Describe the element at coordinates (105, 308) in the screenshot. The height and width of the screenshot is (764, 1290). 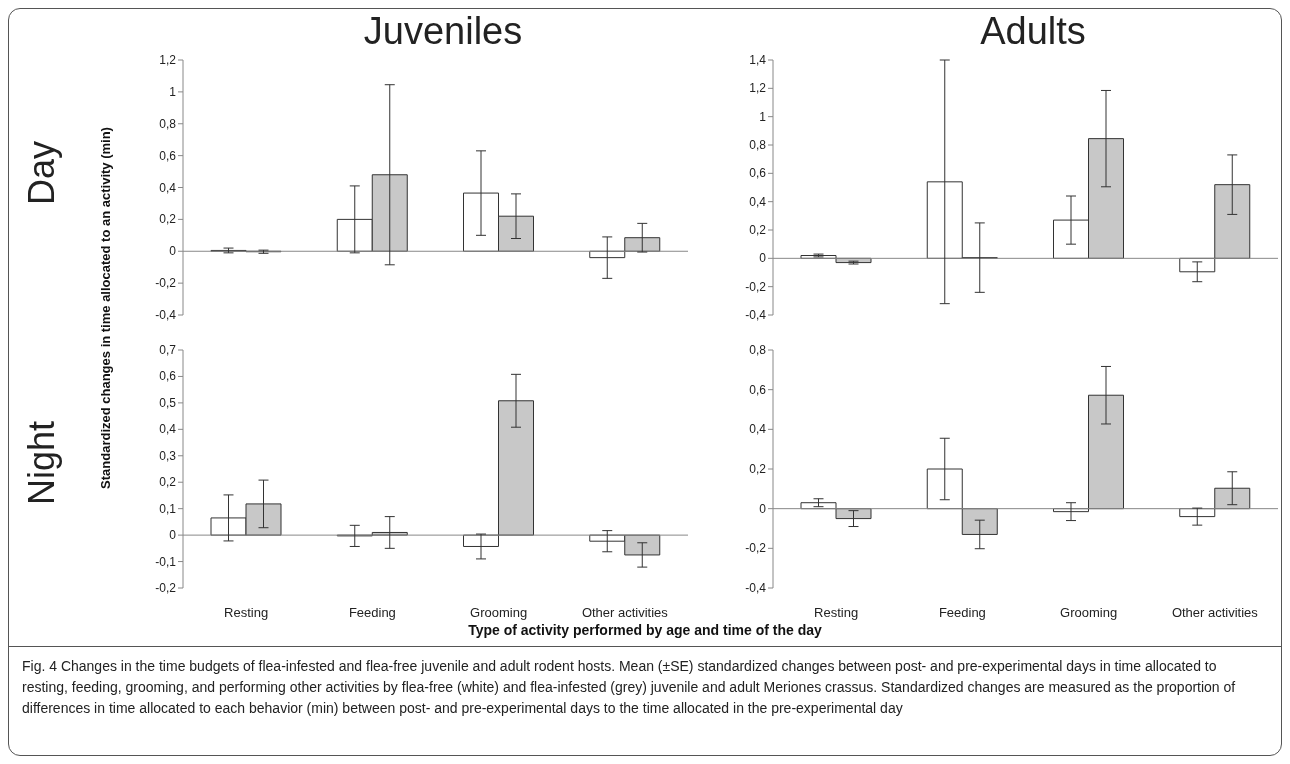
I see `y-axis-title: Standardized changes in time allocated to an activity (min)` at that location.